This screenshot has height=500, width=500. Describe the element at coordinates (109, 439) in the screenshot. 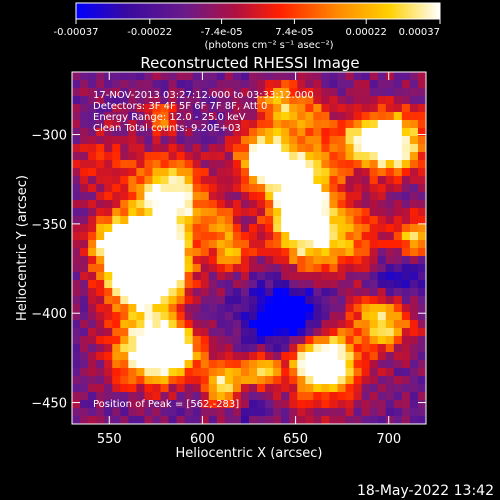

I see `x-tick-label: 550` at that location.